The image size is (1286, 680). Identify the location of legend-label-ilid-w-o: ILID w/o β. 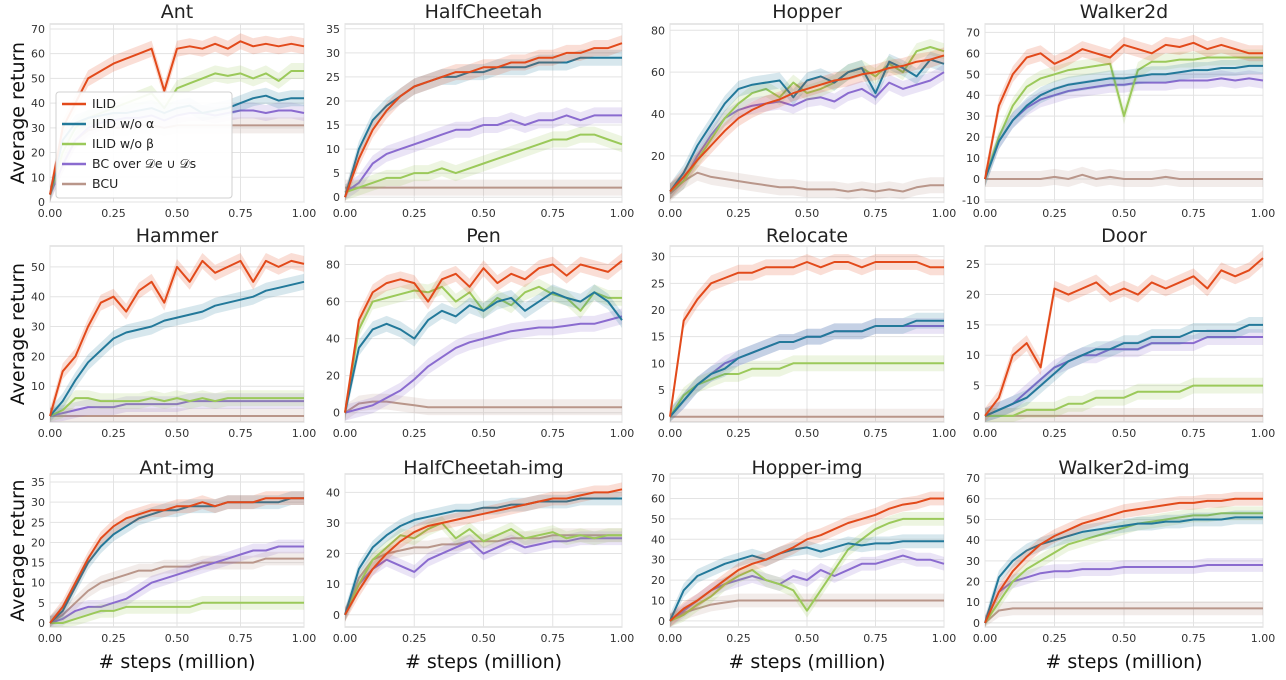
(123, 143).